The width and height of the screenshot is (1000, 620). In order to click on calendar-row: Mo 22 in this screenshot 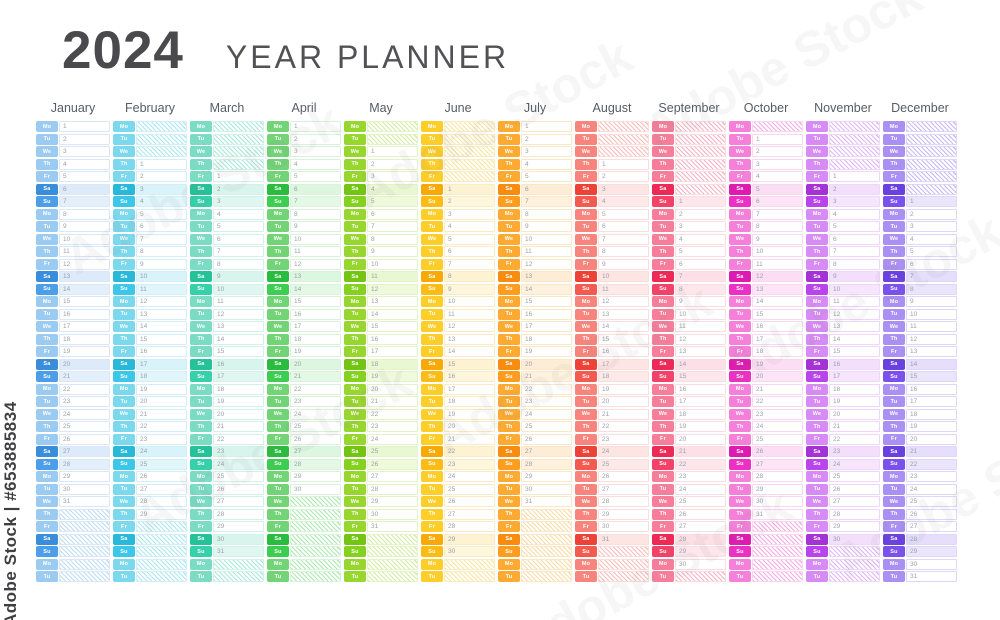, I will do `click(535, 390)`.